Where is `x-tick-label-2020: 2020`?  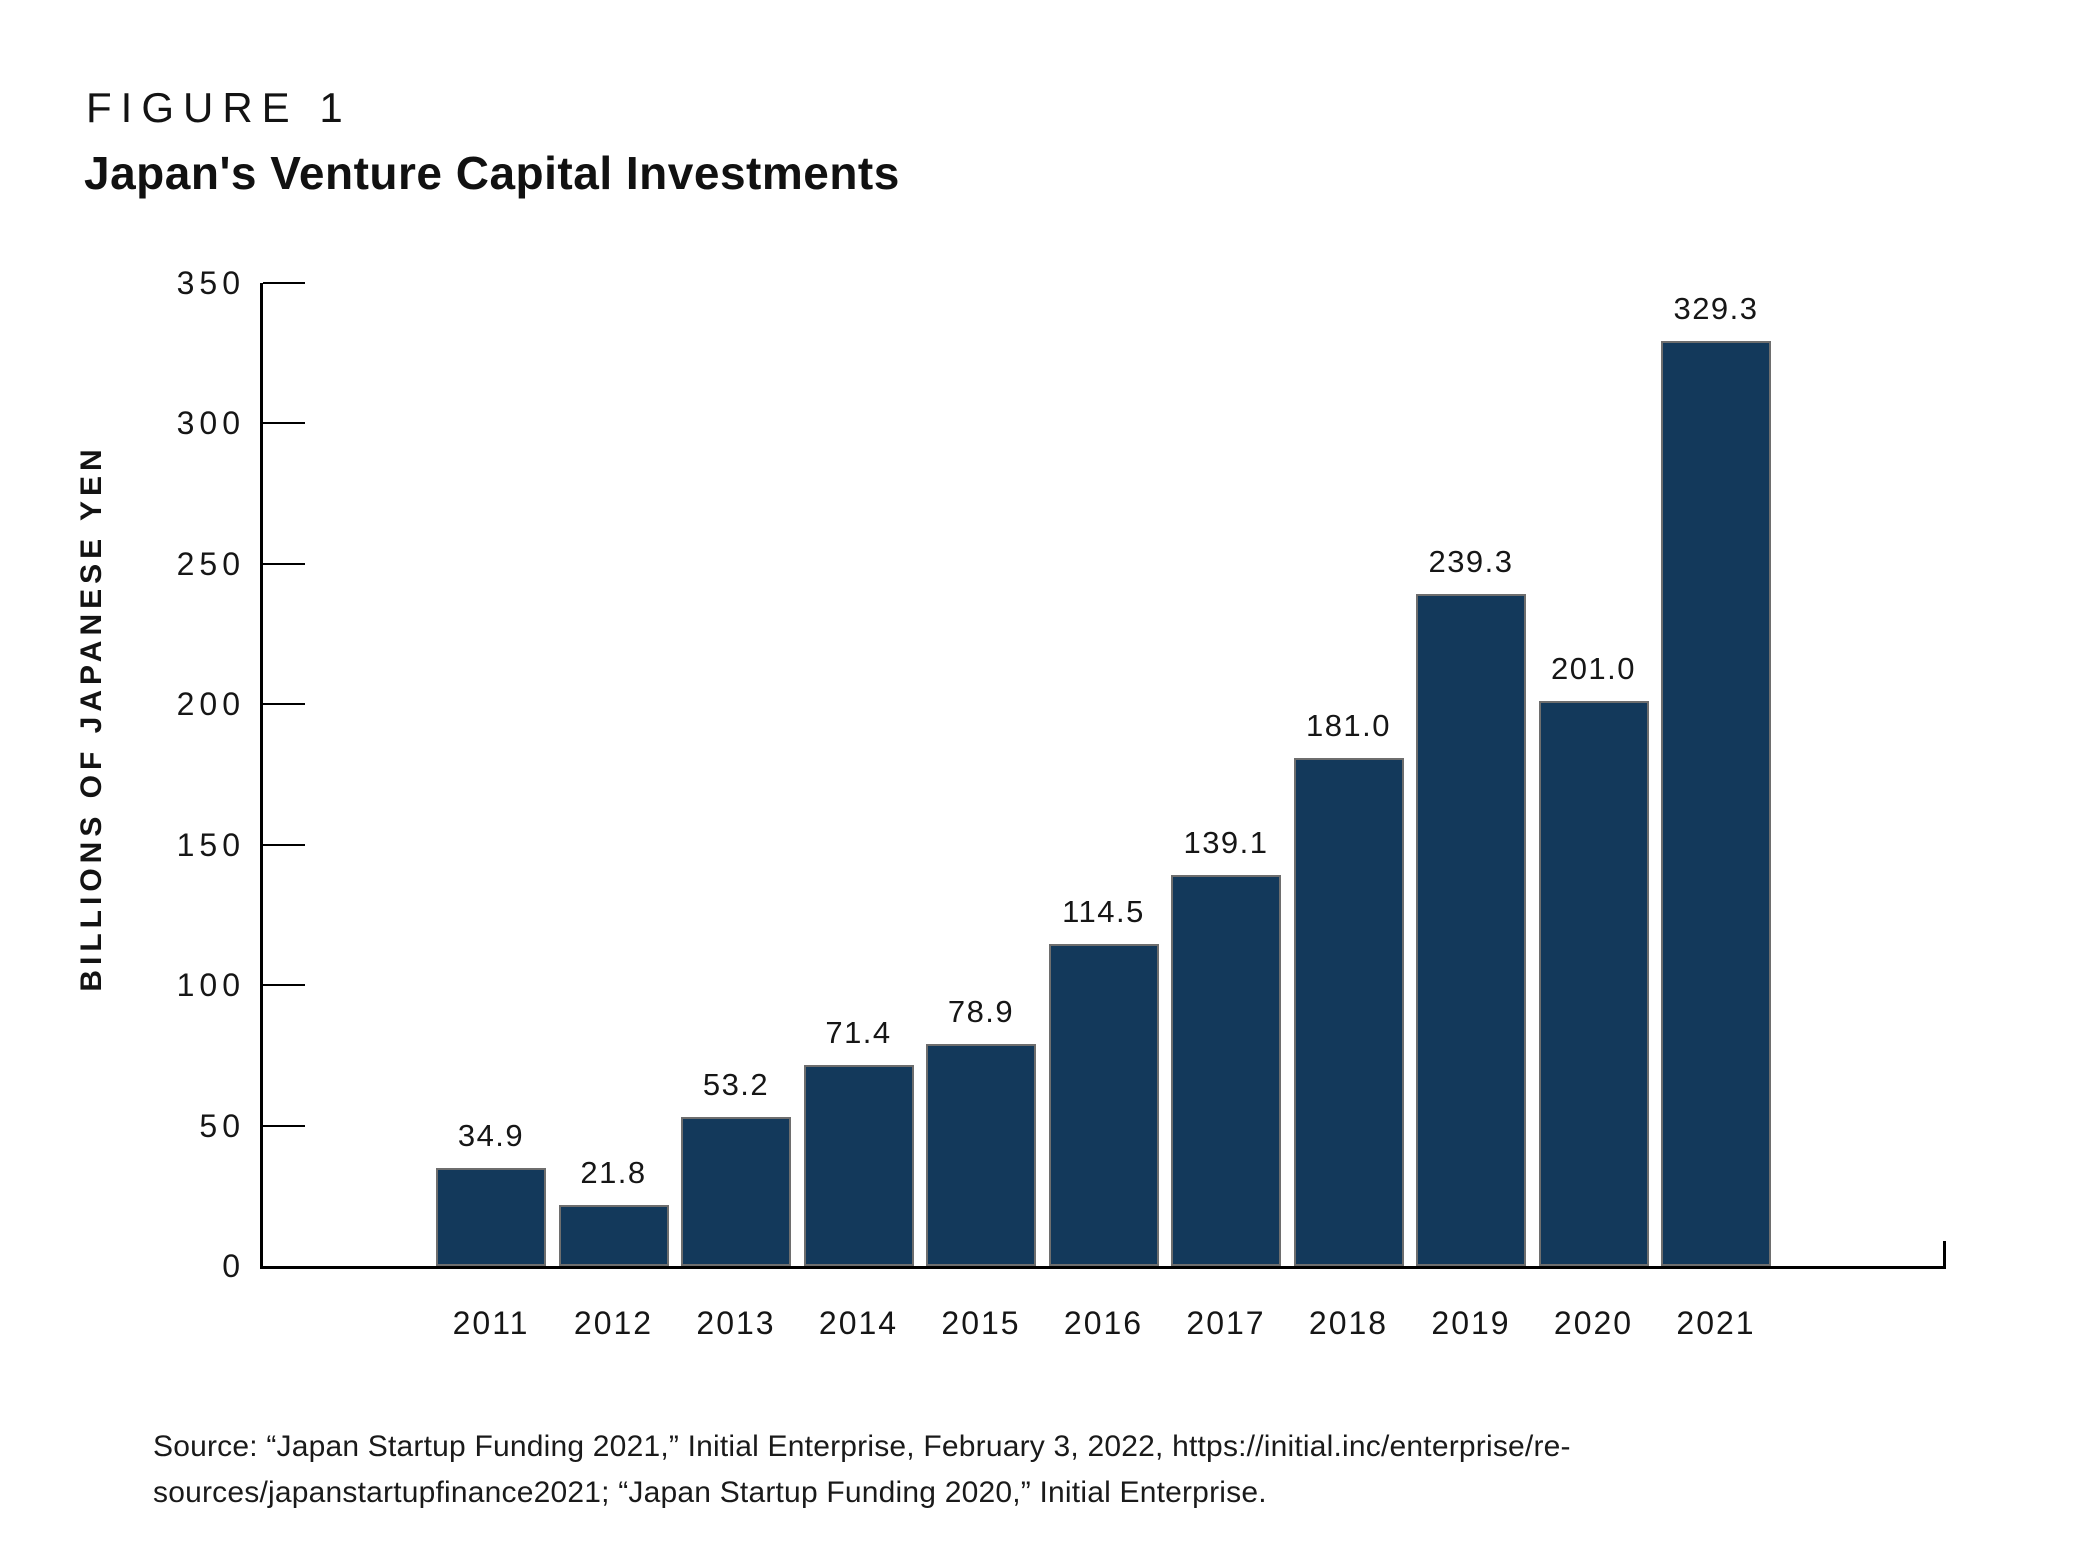
x-tick-label-2020: 2020 is located at coordinates (1593, 1323).